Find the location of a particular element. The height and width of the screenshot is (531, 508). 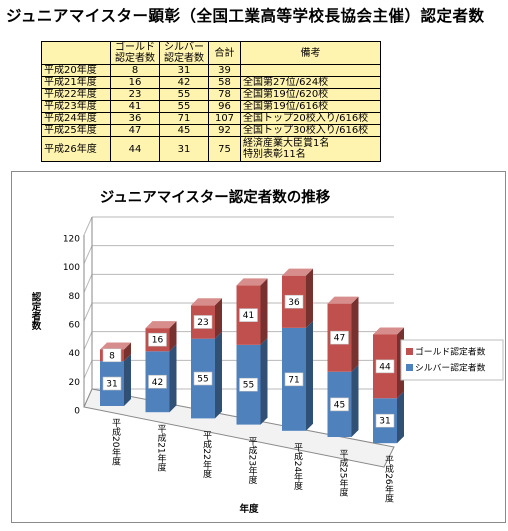

y-tick-label: 0 is located at coordinates (77, 412).